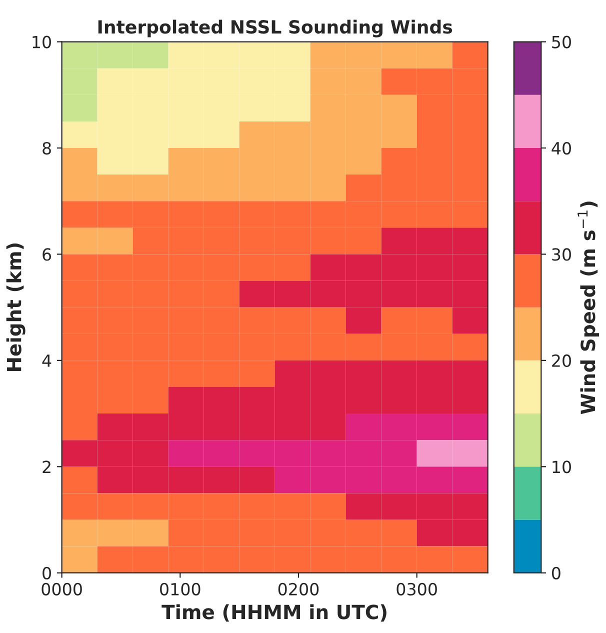 The image size is (606, 633). Describe the element at coordinates (561, 254) in the screenshot. I see `color-bar-label: 30` at that location.